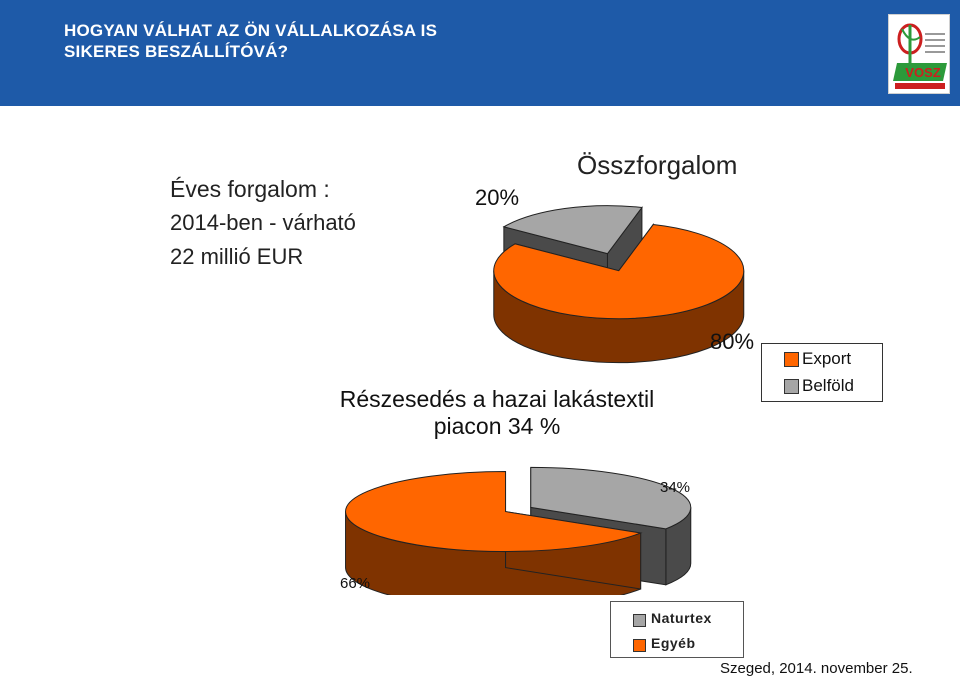  Describe the element at coordinates (673, 643) in the screenshot. I see `legend-label-egyeb: Egyéb` at that location.